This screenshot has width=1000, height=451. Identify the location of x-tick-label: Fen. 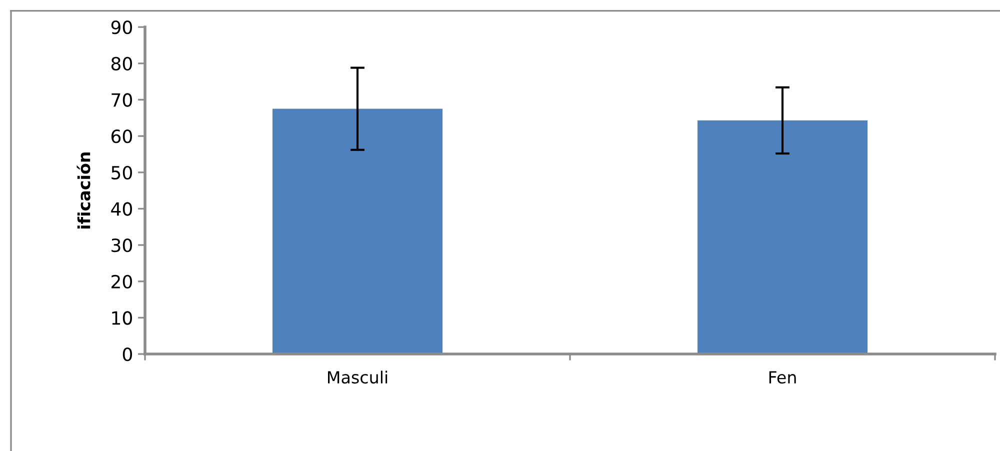
(782, 377).